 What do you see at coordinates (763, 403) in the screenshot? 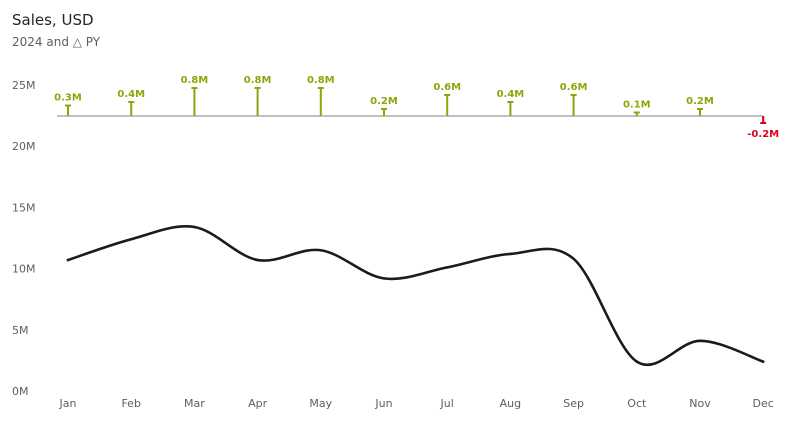
I see `x-tick-label: Dec` at bounding box center [763, 403].